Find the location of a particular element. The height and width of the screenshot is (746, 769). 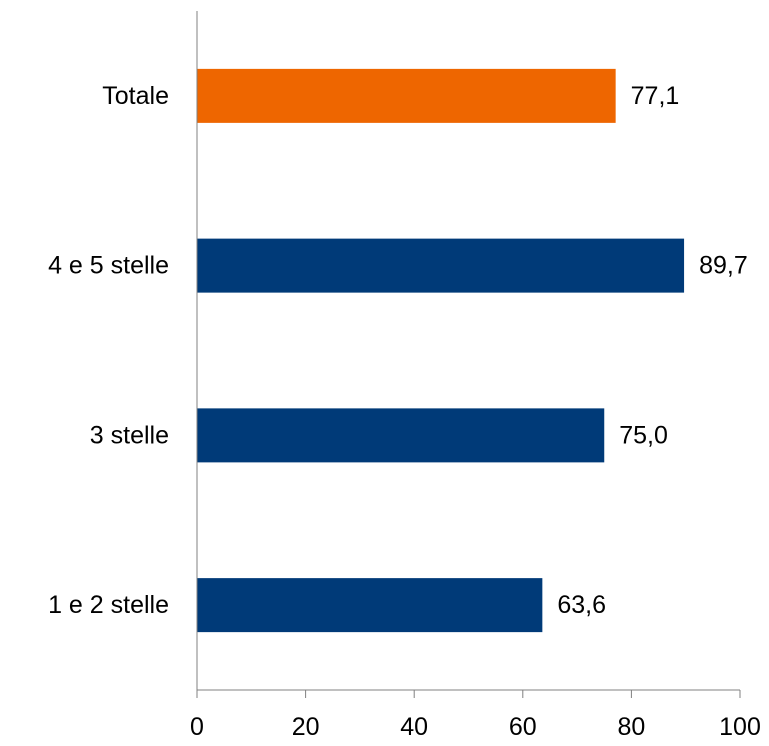

value-label-1: 89,7 is located at coordinates (723, 266).